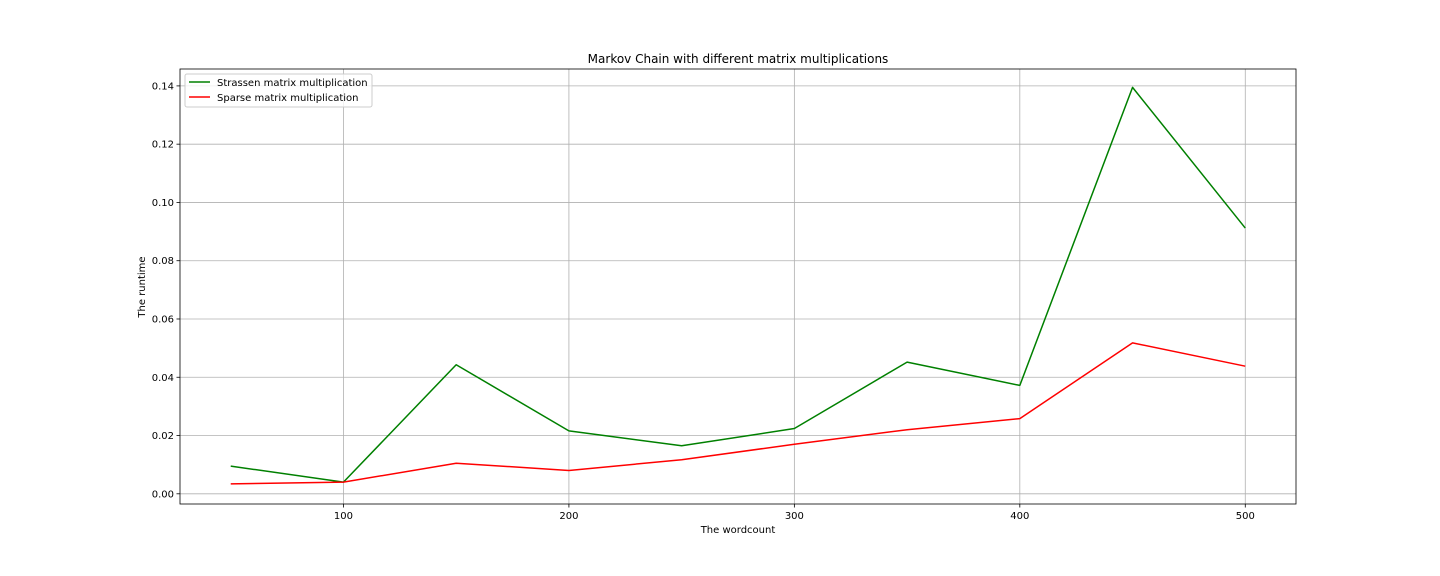  What do you see at coordinates (163, 378) in the screenshot?
I see `y-tick-label: 0.04` at bounding box center [163, 378].